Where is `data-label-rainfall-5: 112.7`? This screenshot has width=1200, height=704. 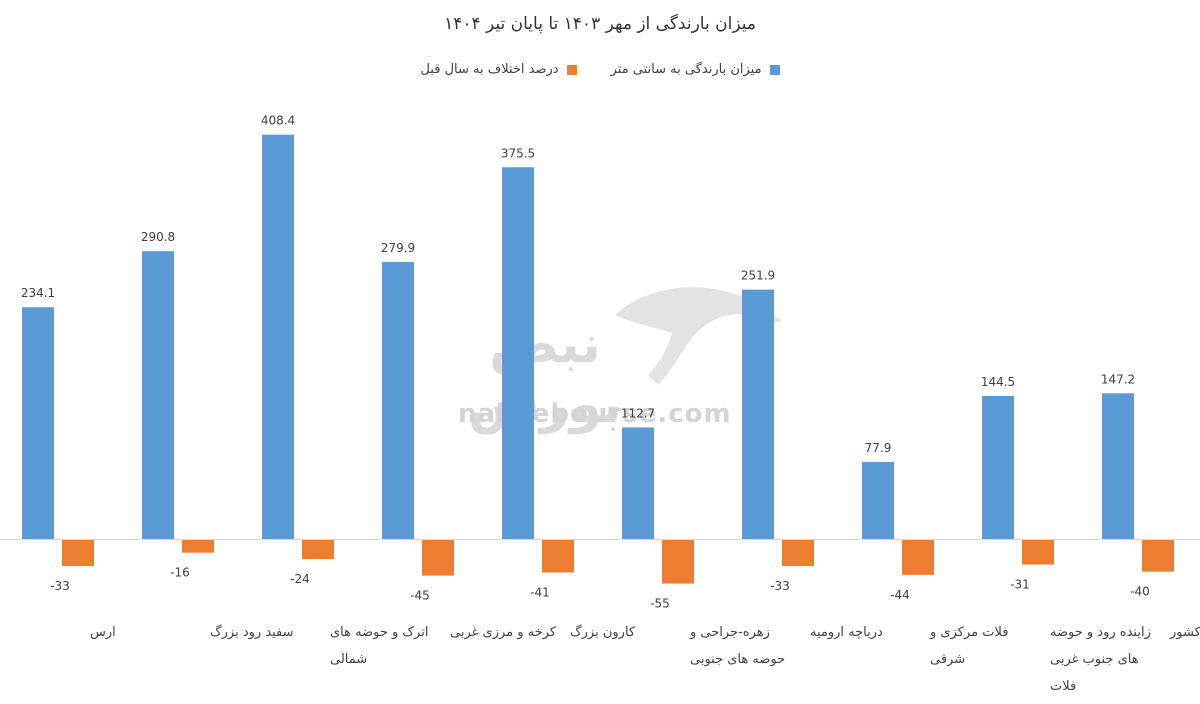
data-label-rainfall-5: 112.7 is located at coordinates (638, 413).